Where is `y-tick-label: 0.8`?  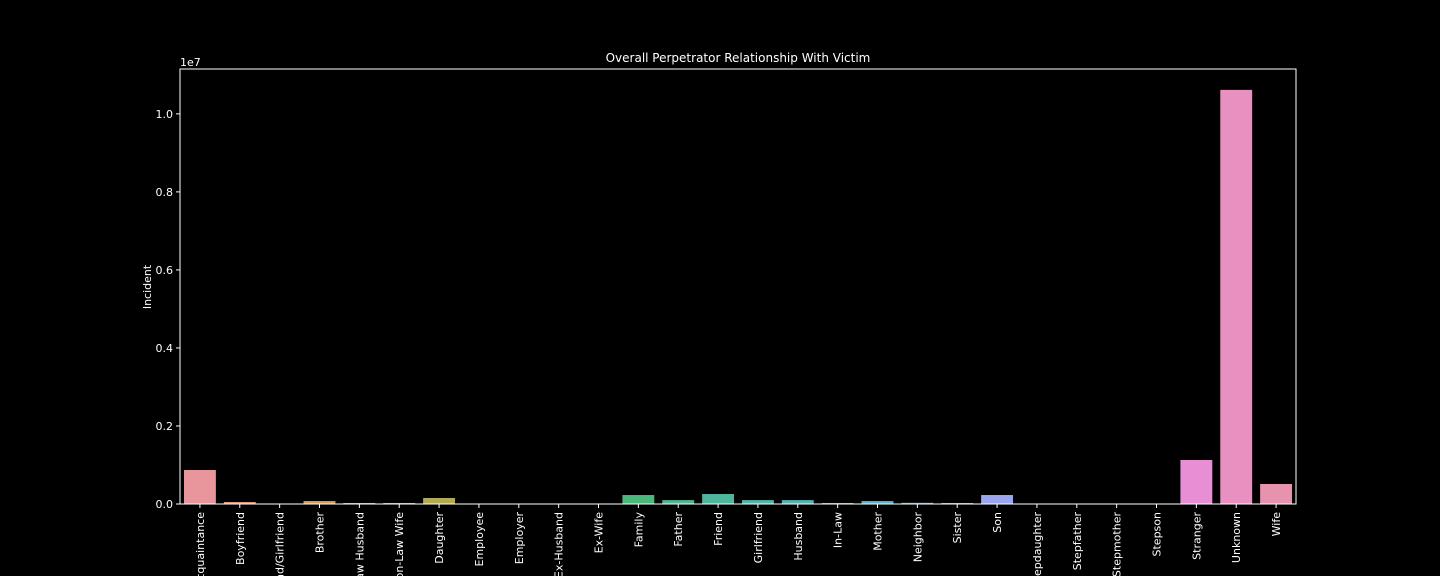 y-tick-label: 0.8 is located at coordinates (165, 192).